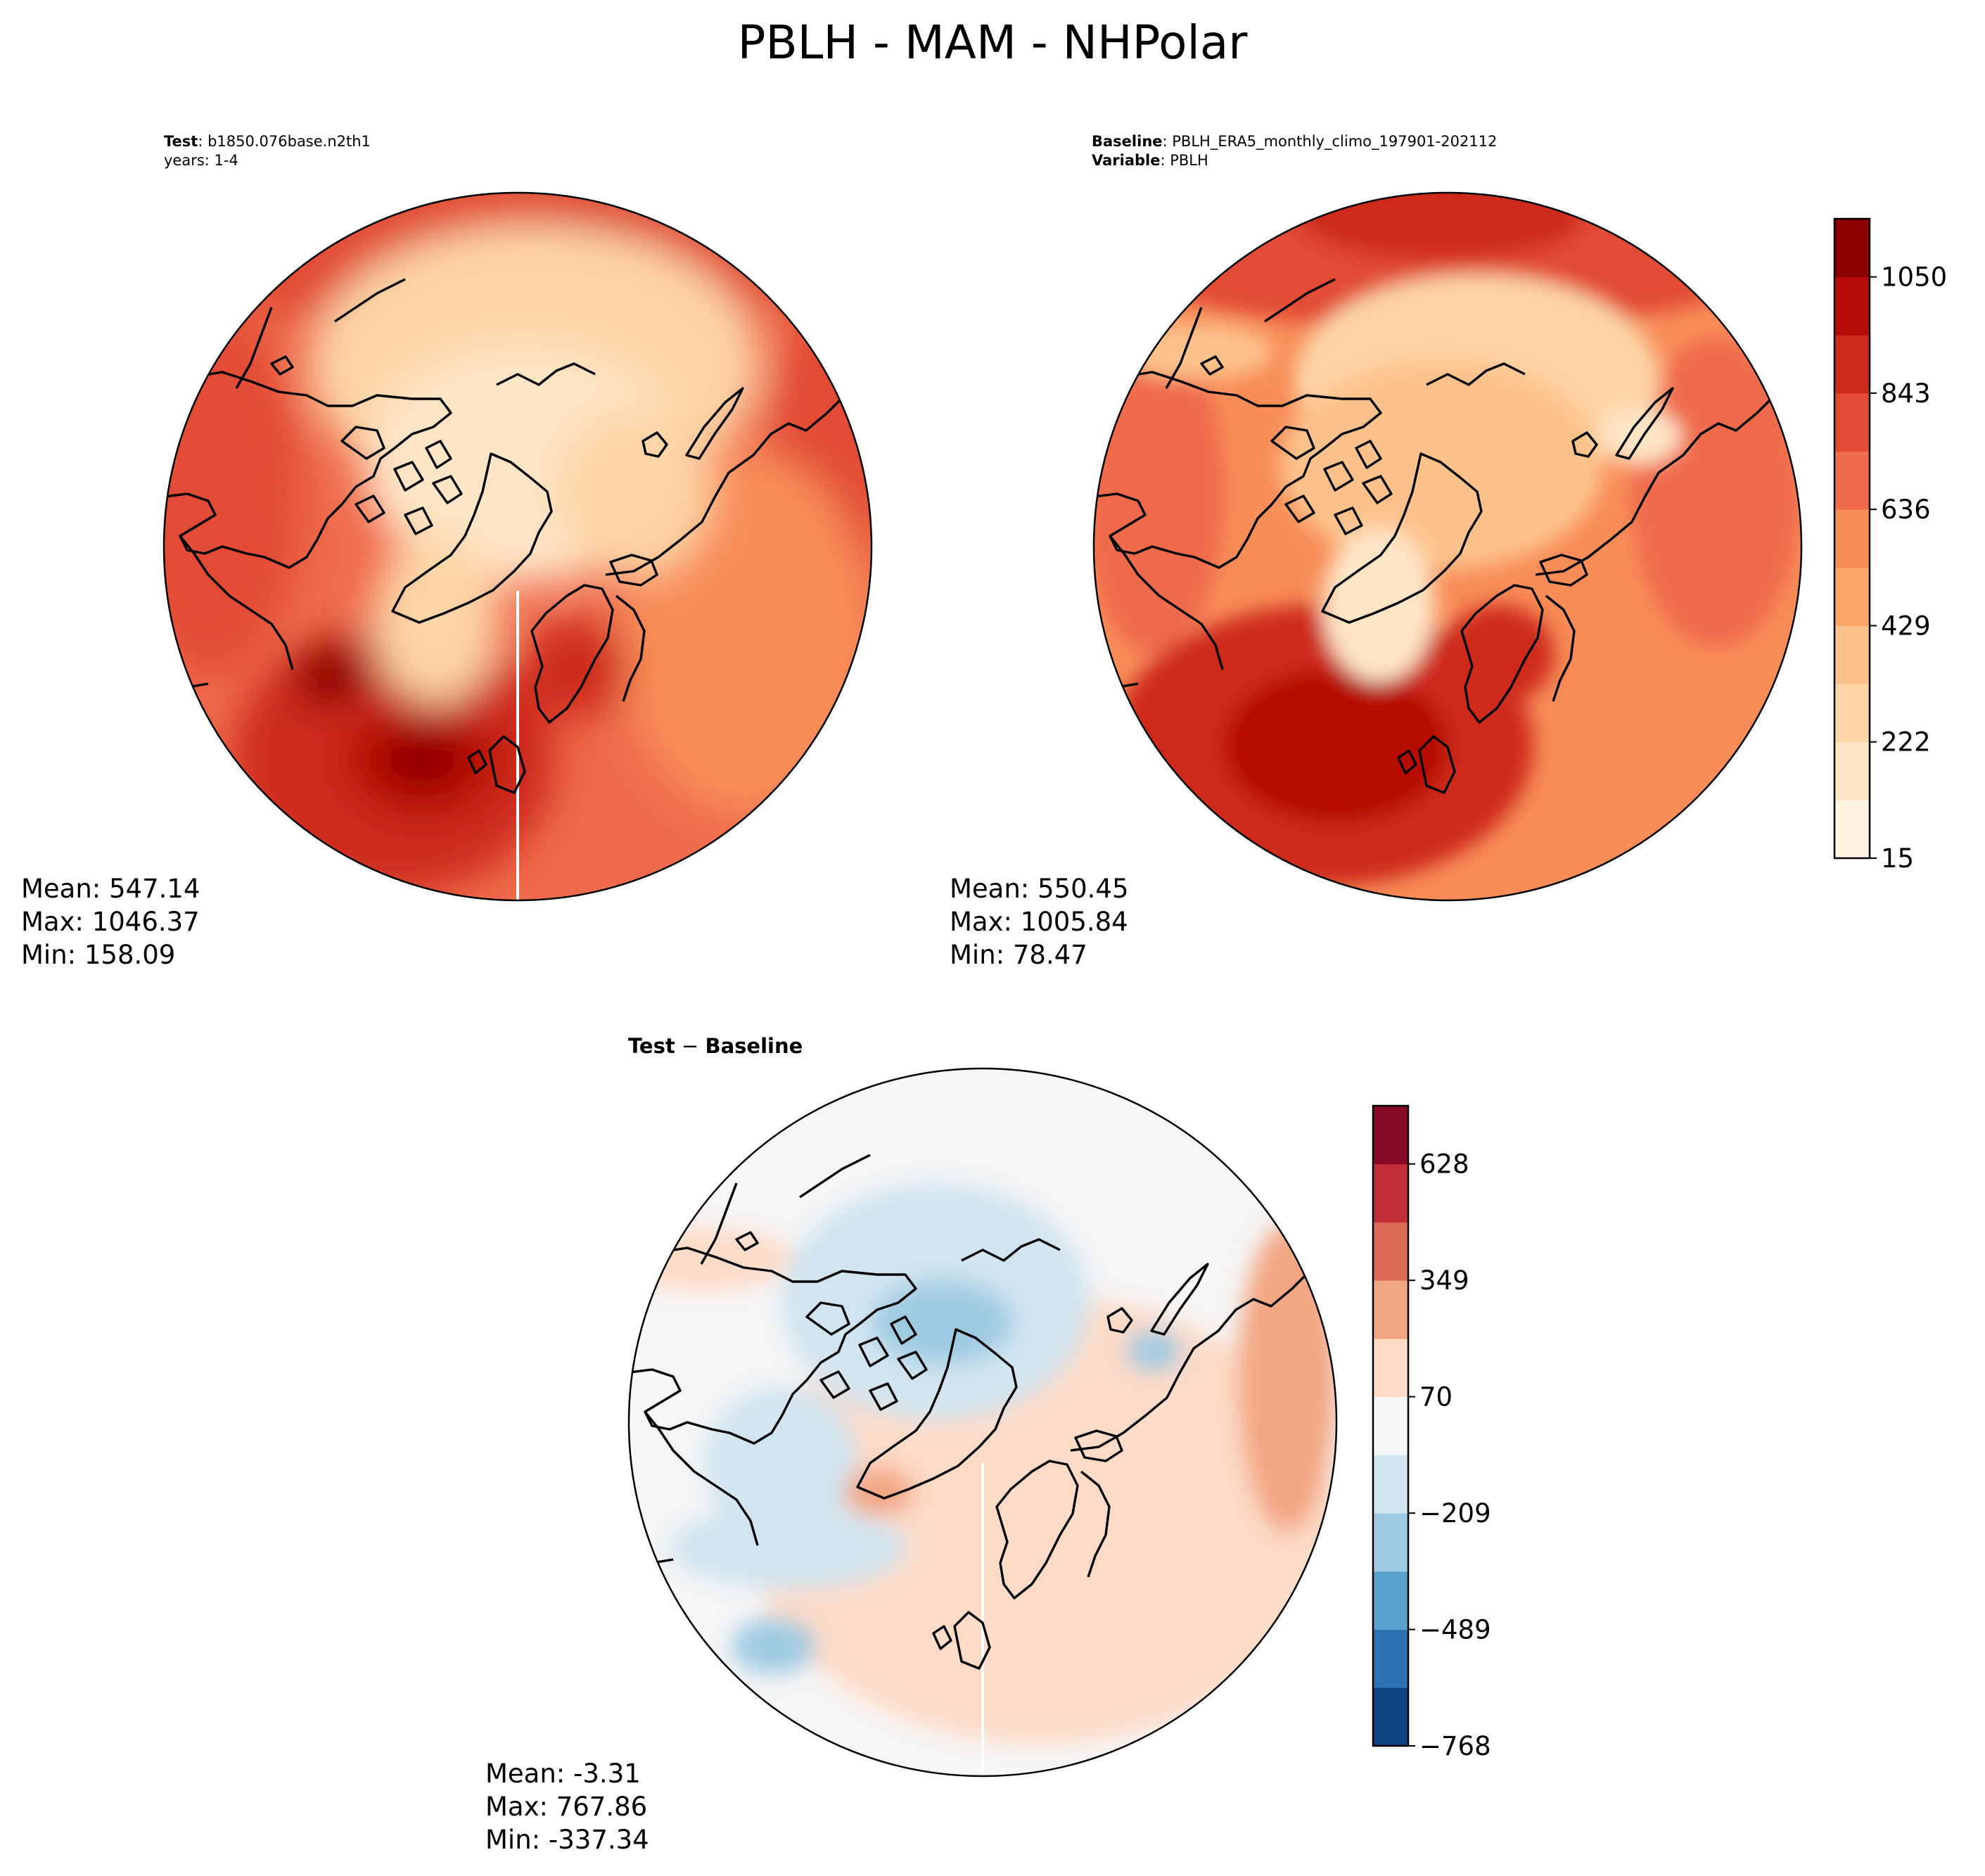 The height and width of the screenshot is (1876, 1985). What do you see at coordinates (110, 889) in the screenshot?
I see `test-mean: Mean: 547.14` at bounding box center [110, 889].